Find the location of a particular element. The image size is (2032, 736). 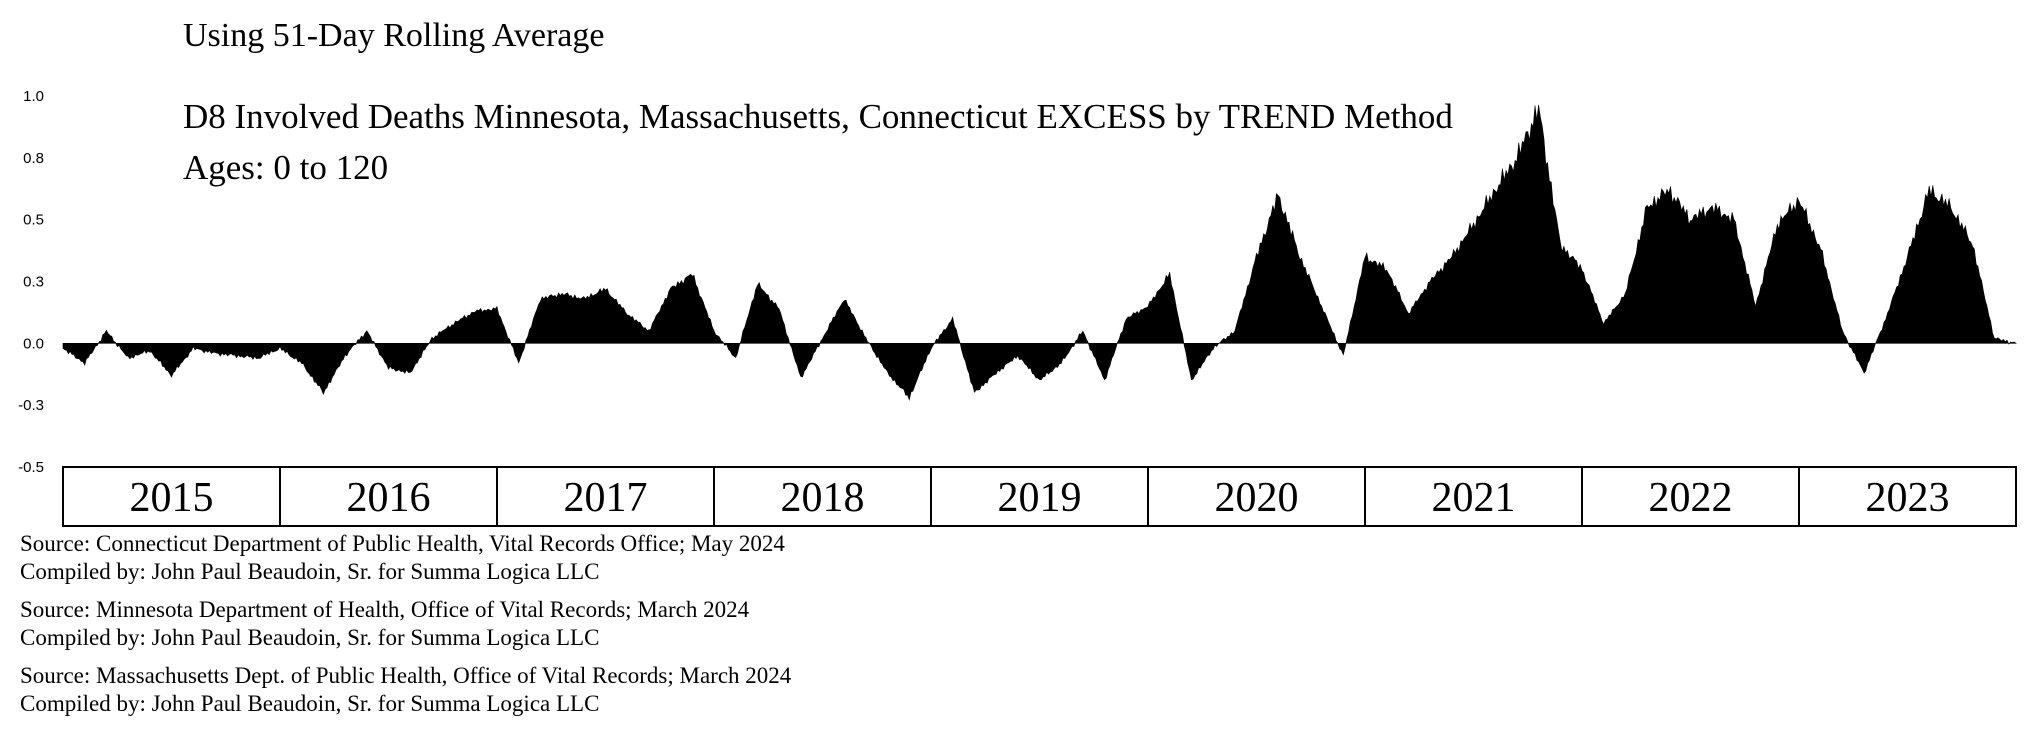

year-axis: 2015 2016 2017 2018 2019 2020 2021 2022 2023 is located at coordinates (1039, 496).